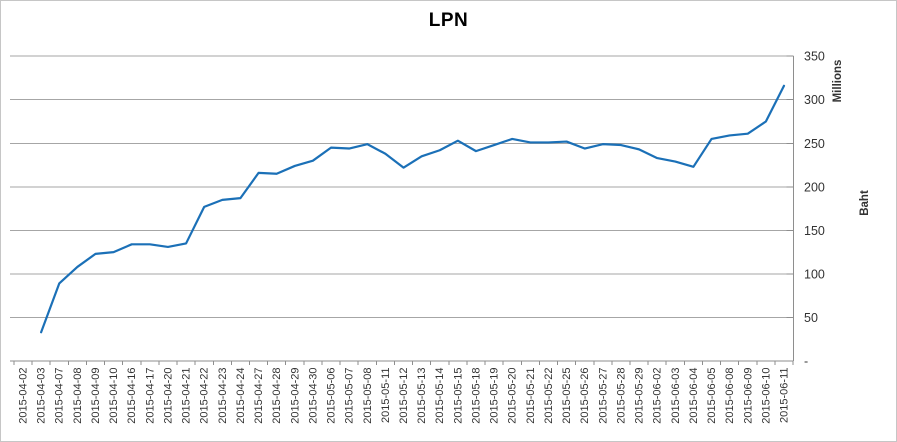 This screenshot has height=442, width=897. I want to click on x-axis-tick-label: 2015-04-22, so click(205, 396).